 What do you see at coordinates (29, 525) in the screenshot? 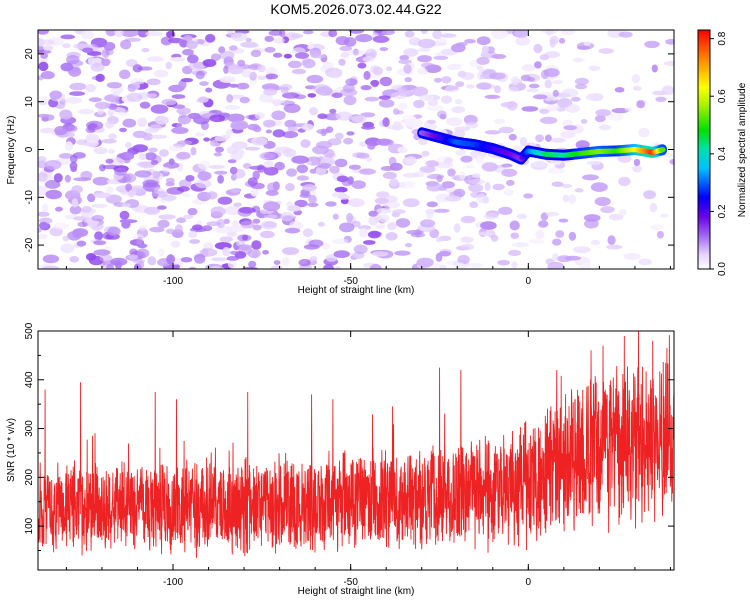
I see `y-tick-label: 100` at bounding box center [29, 525].